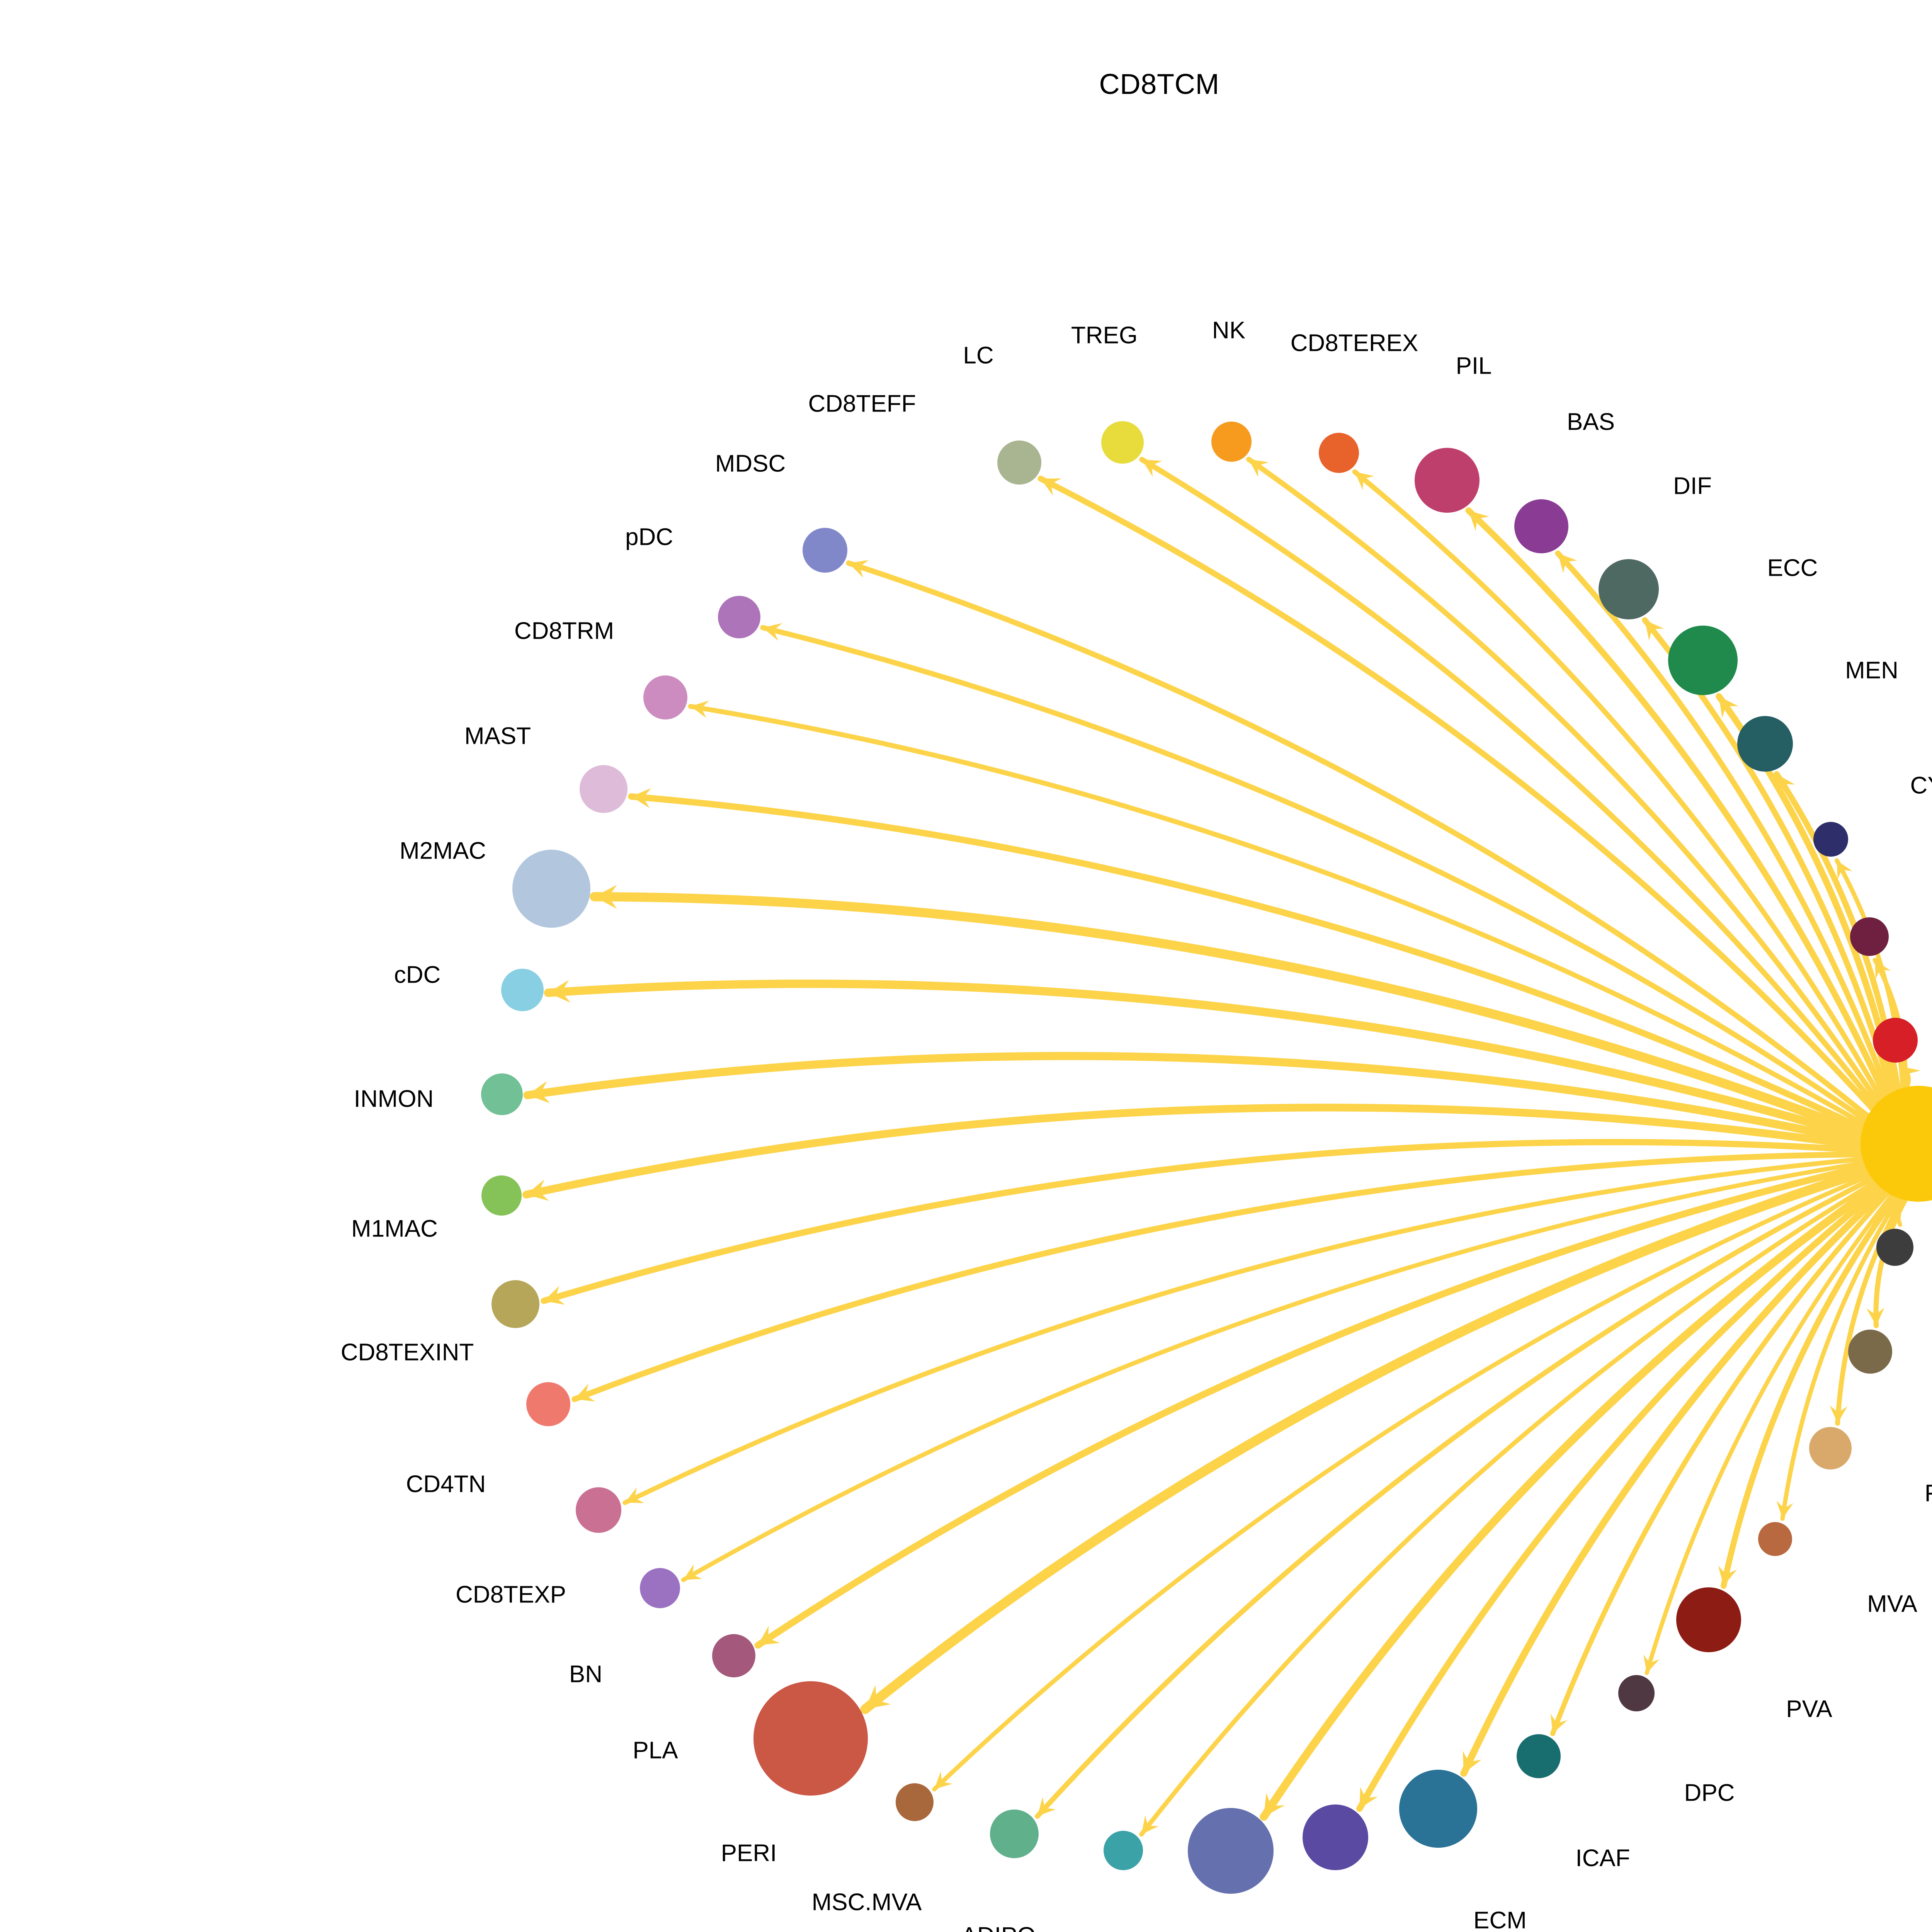  What do you see at coordinates (1339, 453) in the screenshot?
I see `node-cd8terex` at bounding box center [1339, 453].